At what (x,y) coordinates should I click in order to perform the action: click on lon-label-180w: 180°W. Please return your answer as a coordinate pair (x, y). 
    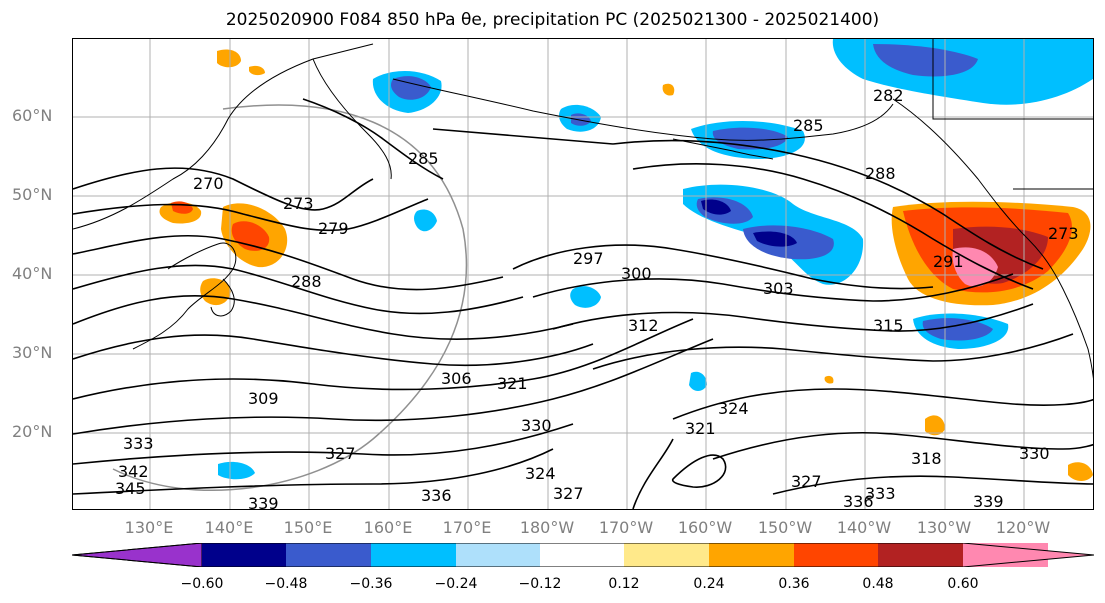
    Looking at the image, I should click on (547, 527).